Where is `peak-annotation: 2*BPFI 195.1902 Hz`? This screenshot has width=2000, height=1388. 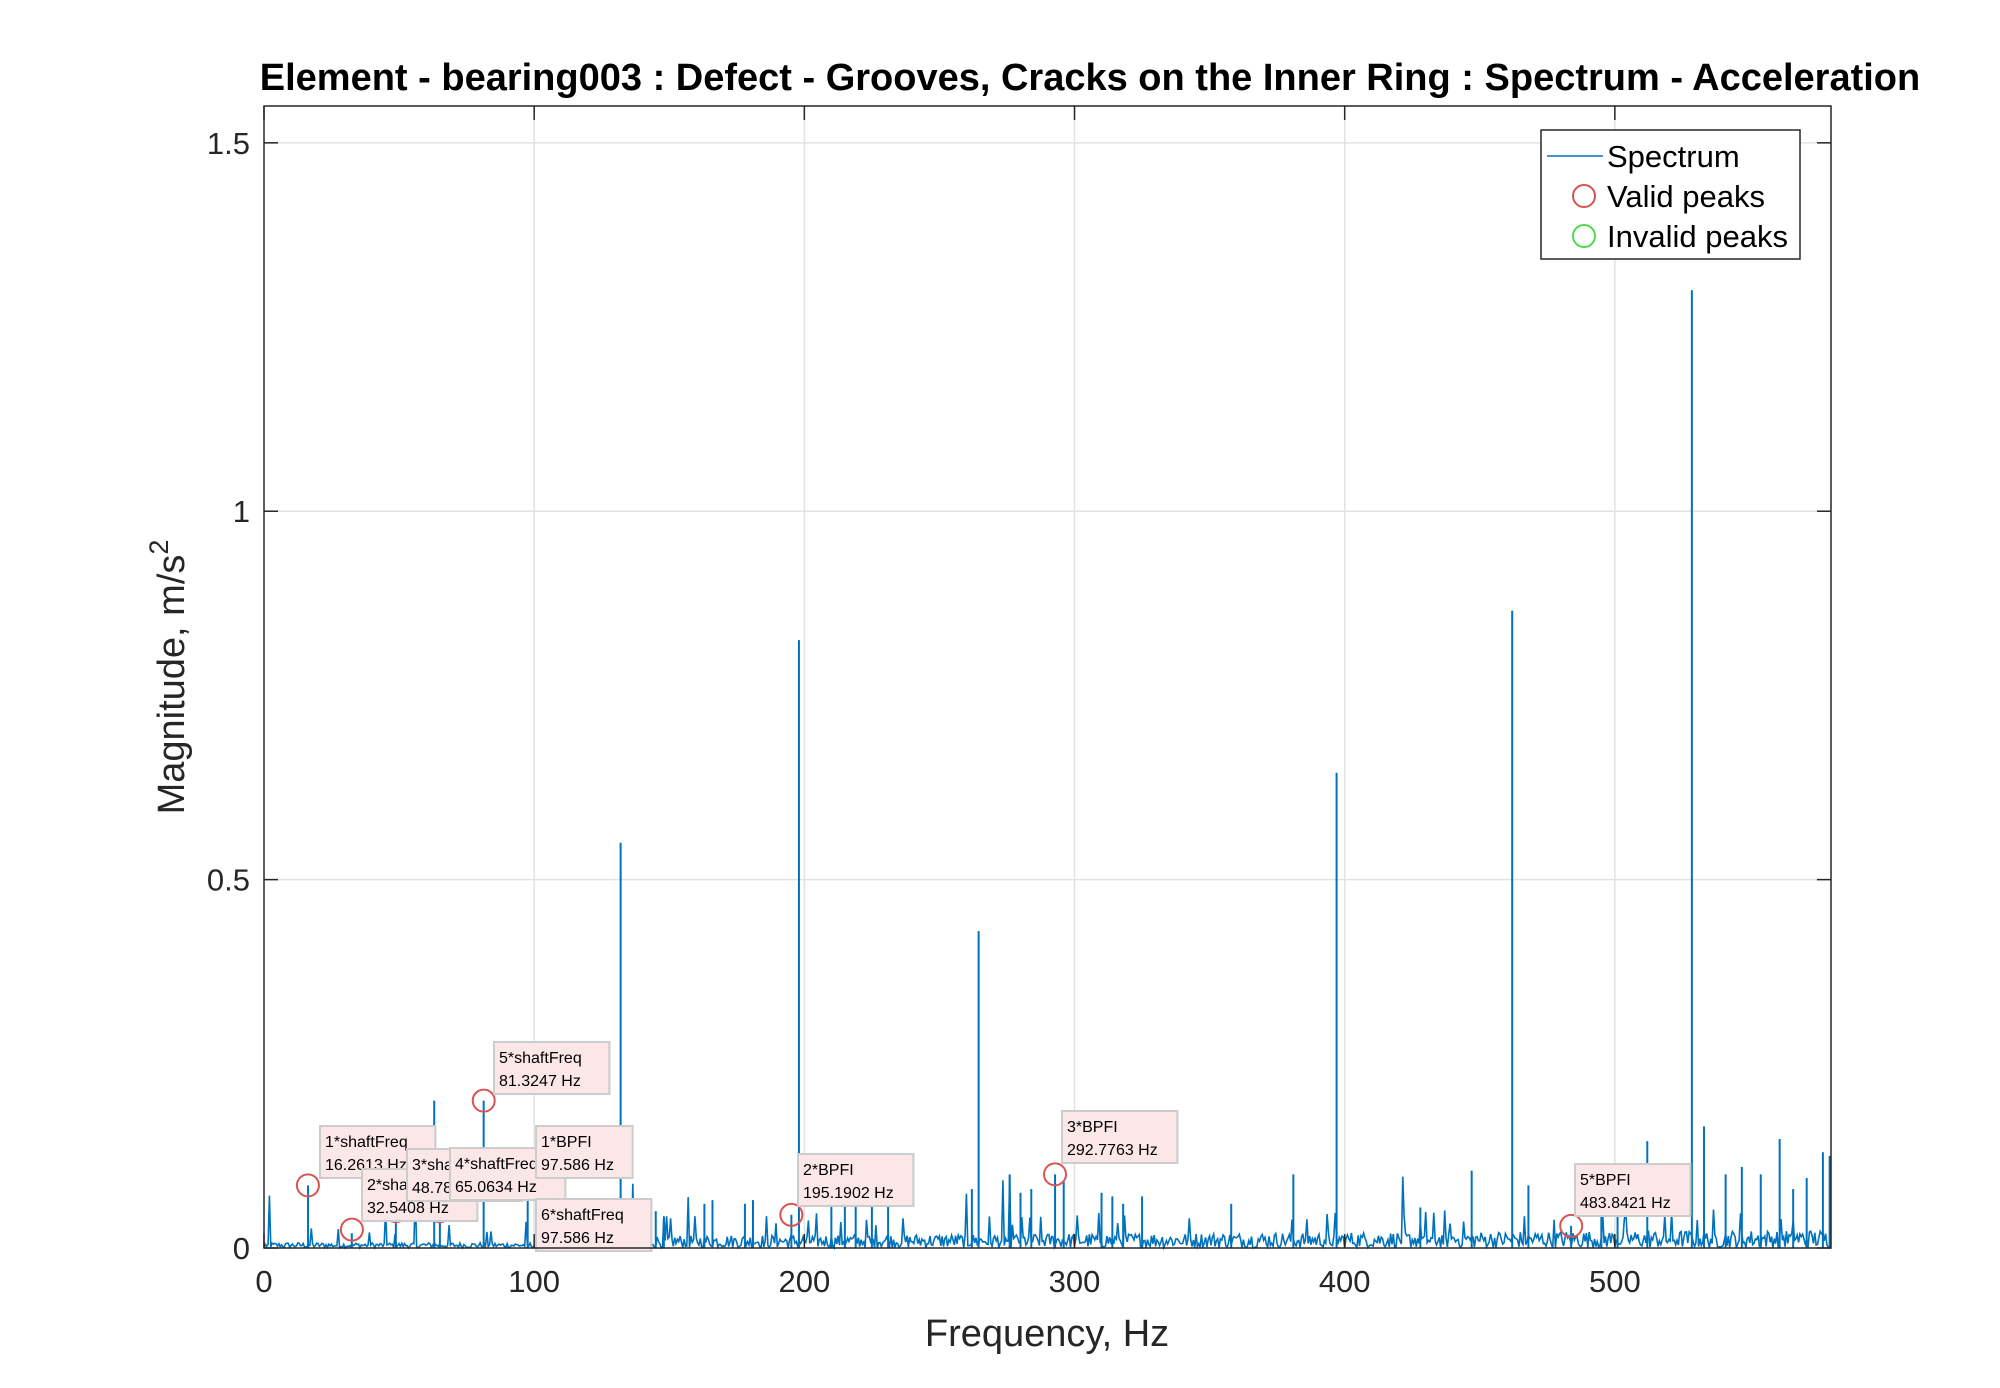
peak-annotation: 2*BPFI 195.1902 Hz is located at coordinates (856, 1180).